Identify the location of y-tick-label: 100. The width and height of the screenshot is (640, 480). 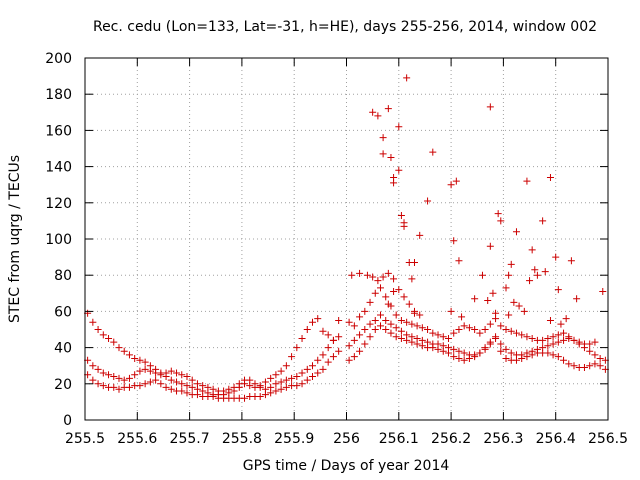
(58, 240).